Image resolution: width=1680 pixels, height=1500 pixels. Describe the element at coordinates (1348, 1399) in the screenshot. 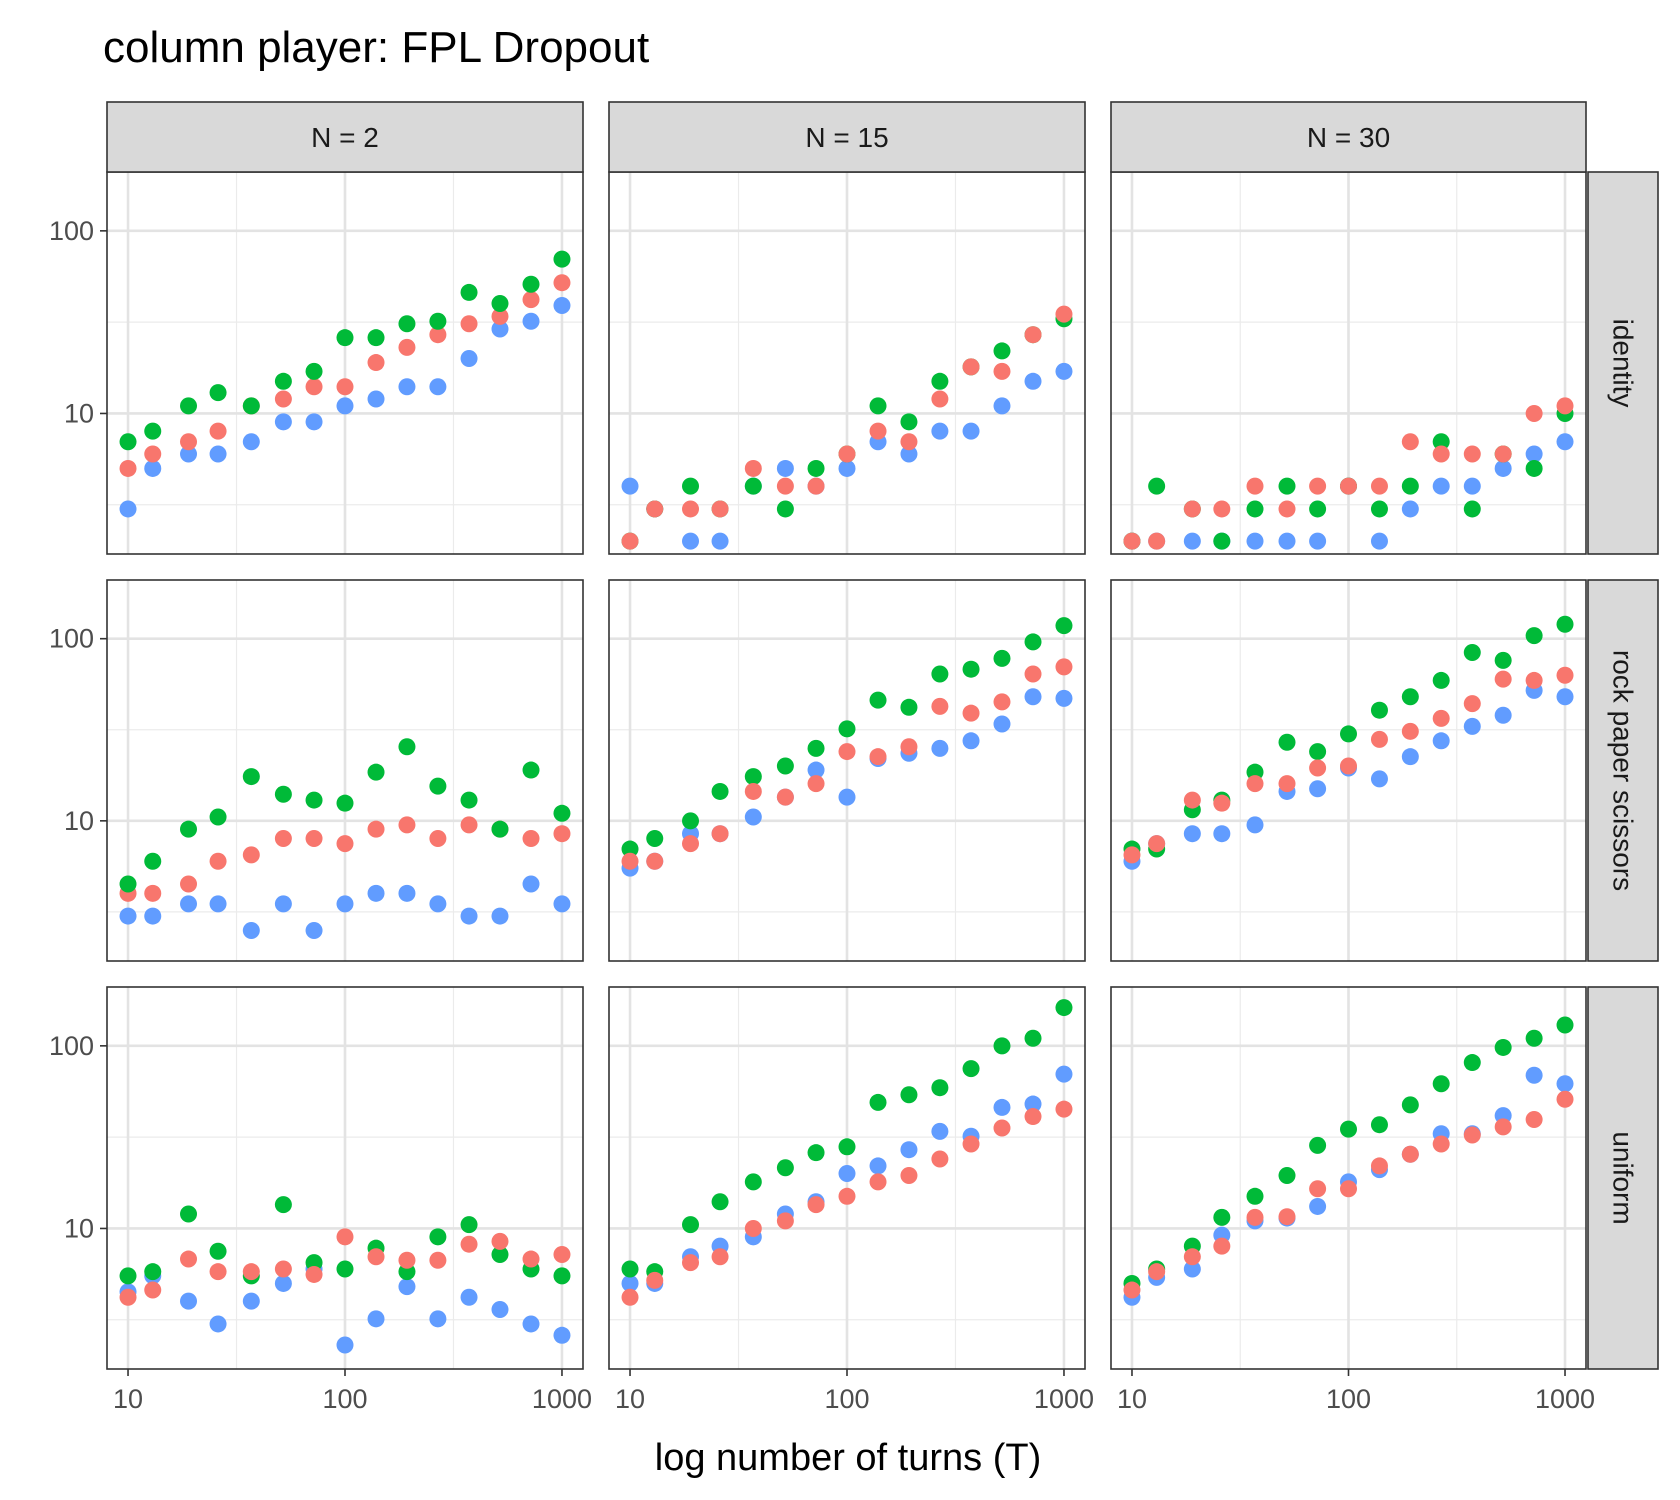

I see `x-tick-label: 100` at that location.